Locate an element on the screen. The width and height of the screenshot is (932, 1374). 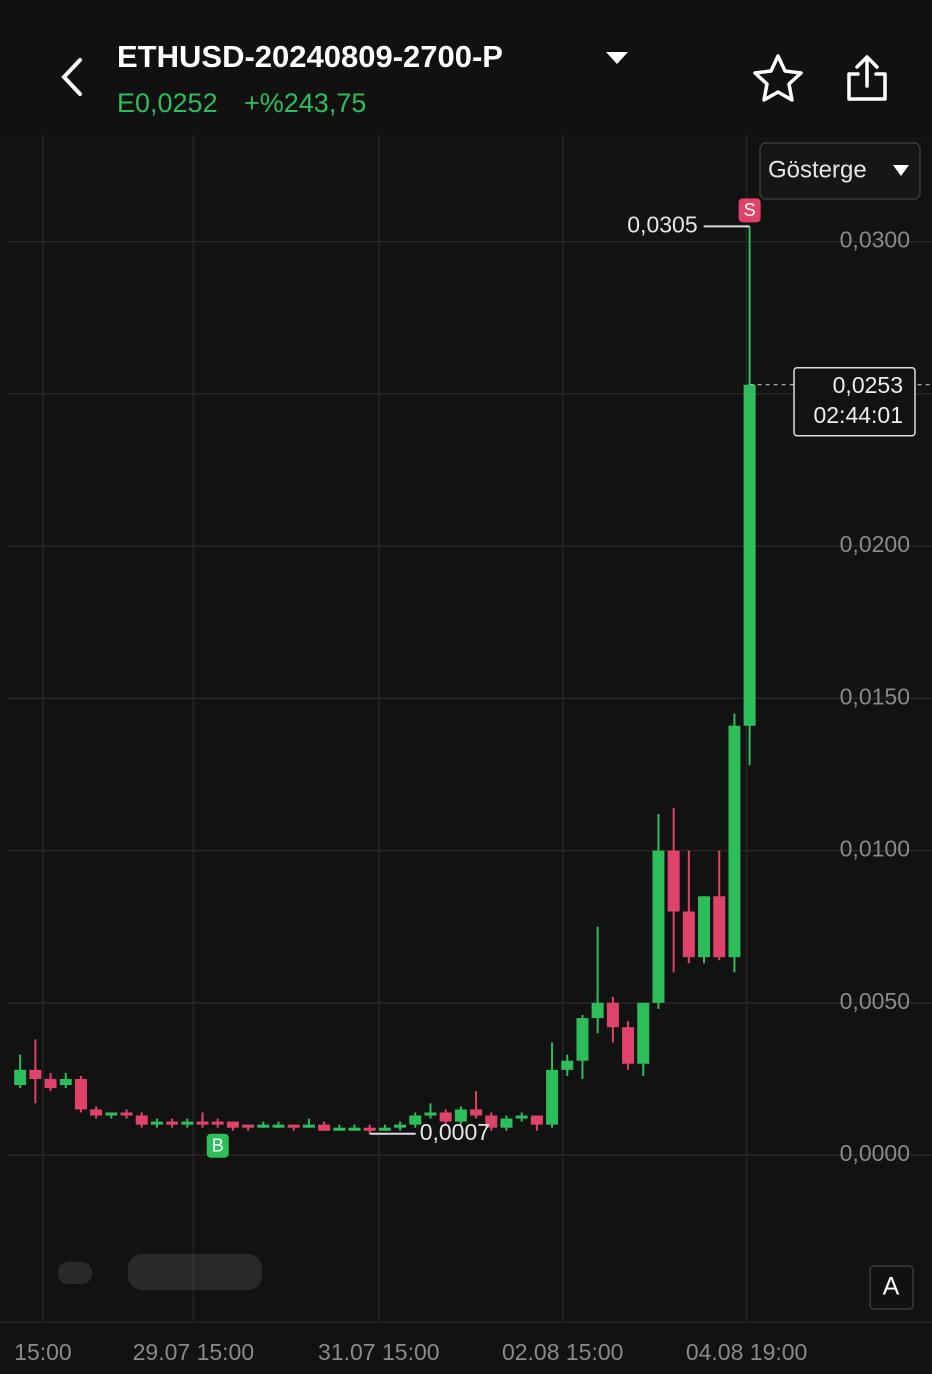
y-tick-label: 0,0200 is located at coordinates (875, 544).